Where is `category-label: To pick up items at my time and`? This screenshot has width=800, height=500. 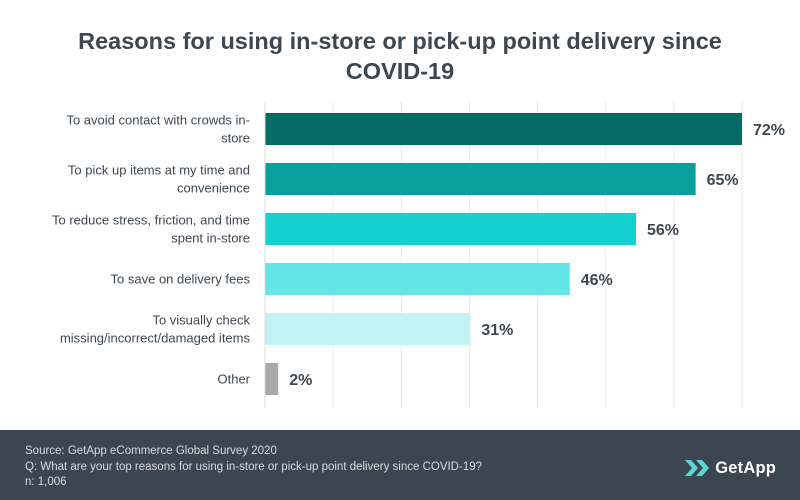
category-label: To pick up items at my time and is located at coordinates (159, 170).